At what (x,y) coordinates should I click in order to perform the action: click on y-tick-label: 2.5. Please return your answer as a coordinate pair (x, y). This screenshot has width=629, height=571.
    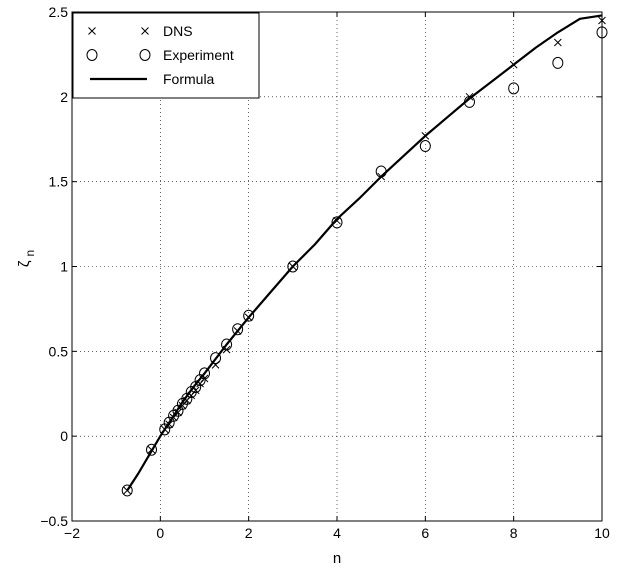
    Looking at the image, I should click on (59, 12).